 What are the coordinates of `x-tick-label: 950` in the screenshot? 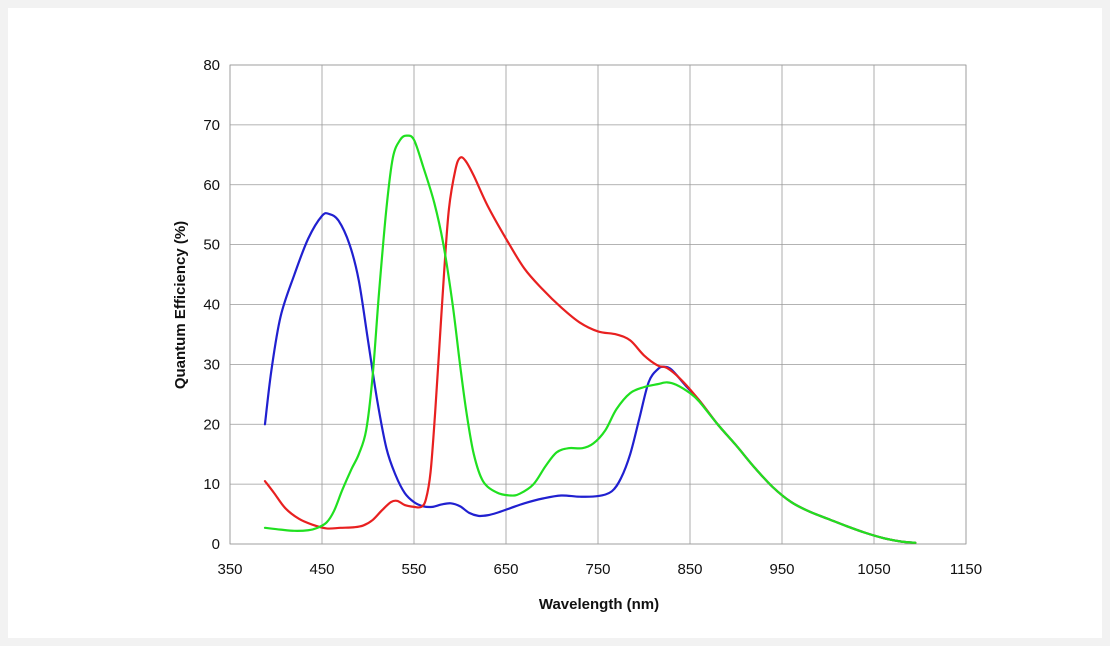 It's located at (781, 569).